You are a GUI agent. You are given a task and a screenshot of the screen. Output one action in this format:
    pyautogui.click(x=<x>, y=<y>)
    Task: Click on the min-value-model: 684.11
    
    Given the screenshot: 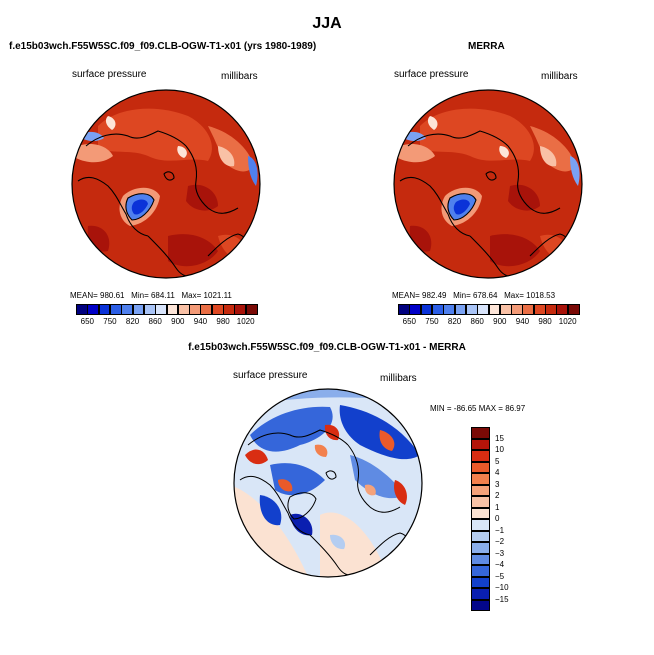 What is the action you would take?
    pyautogui.click(x=162, y=295)
    